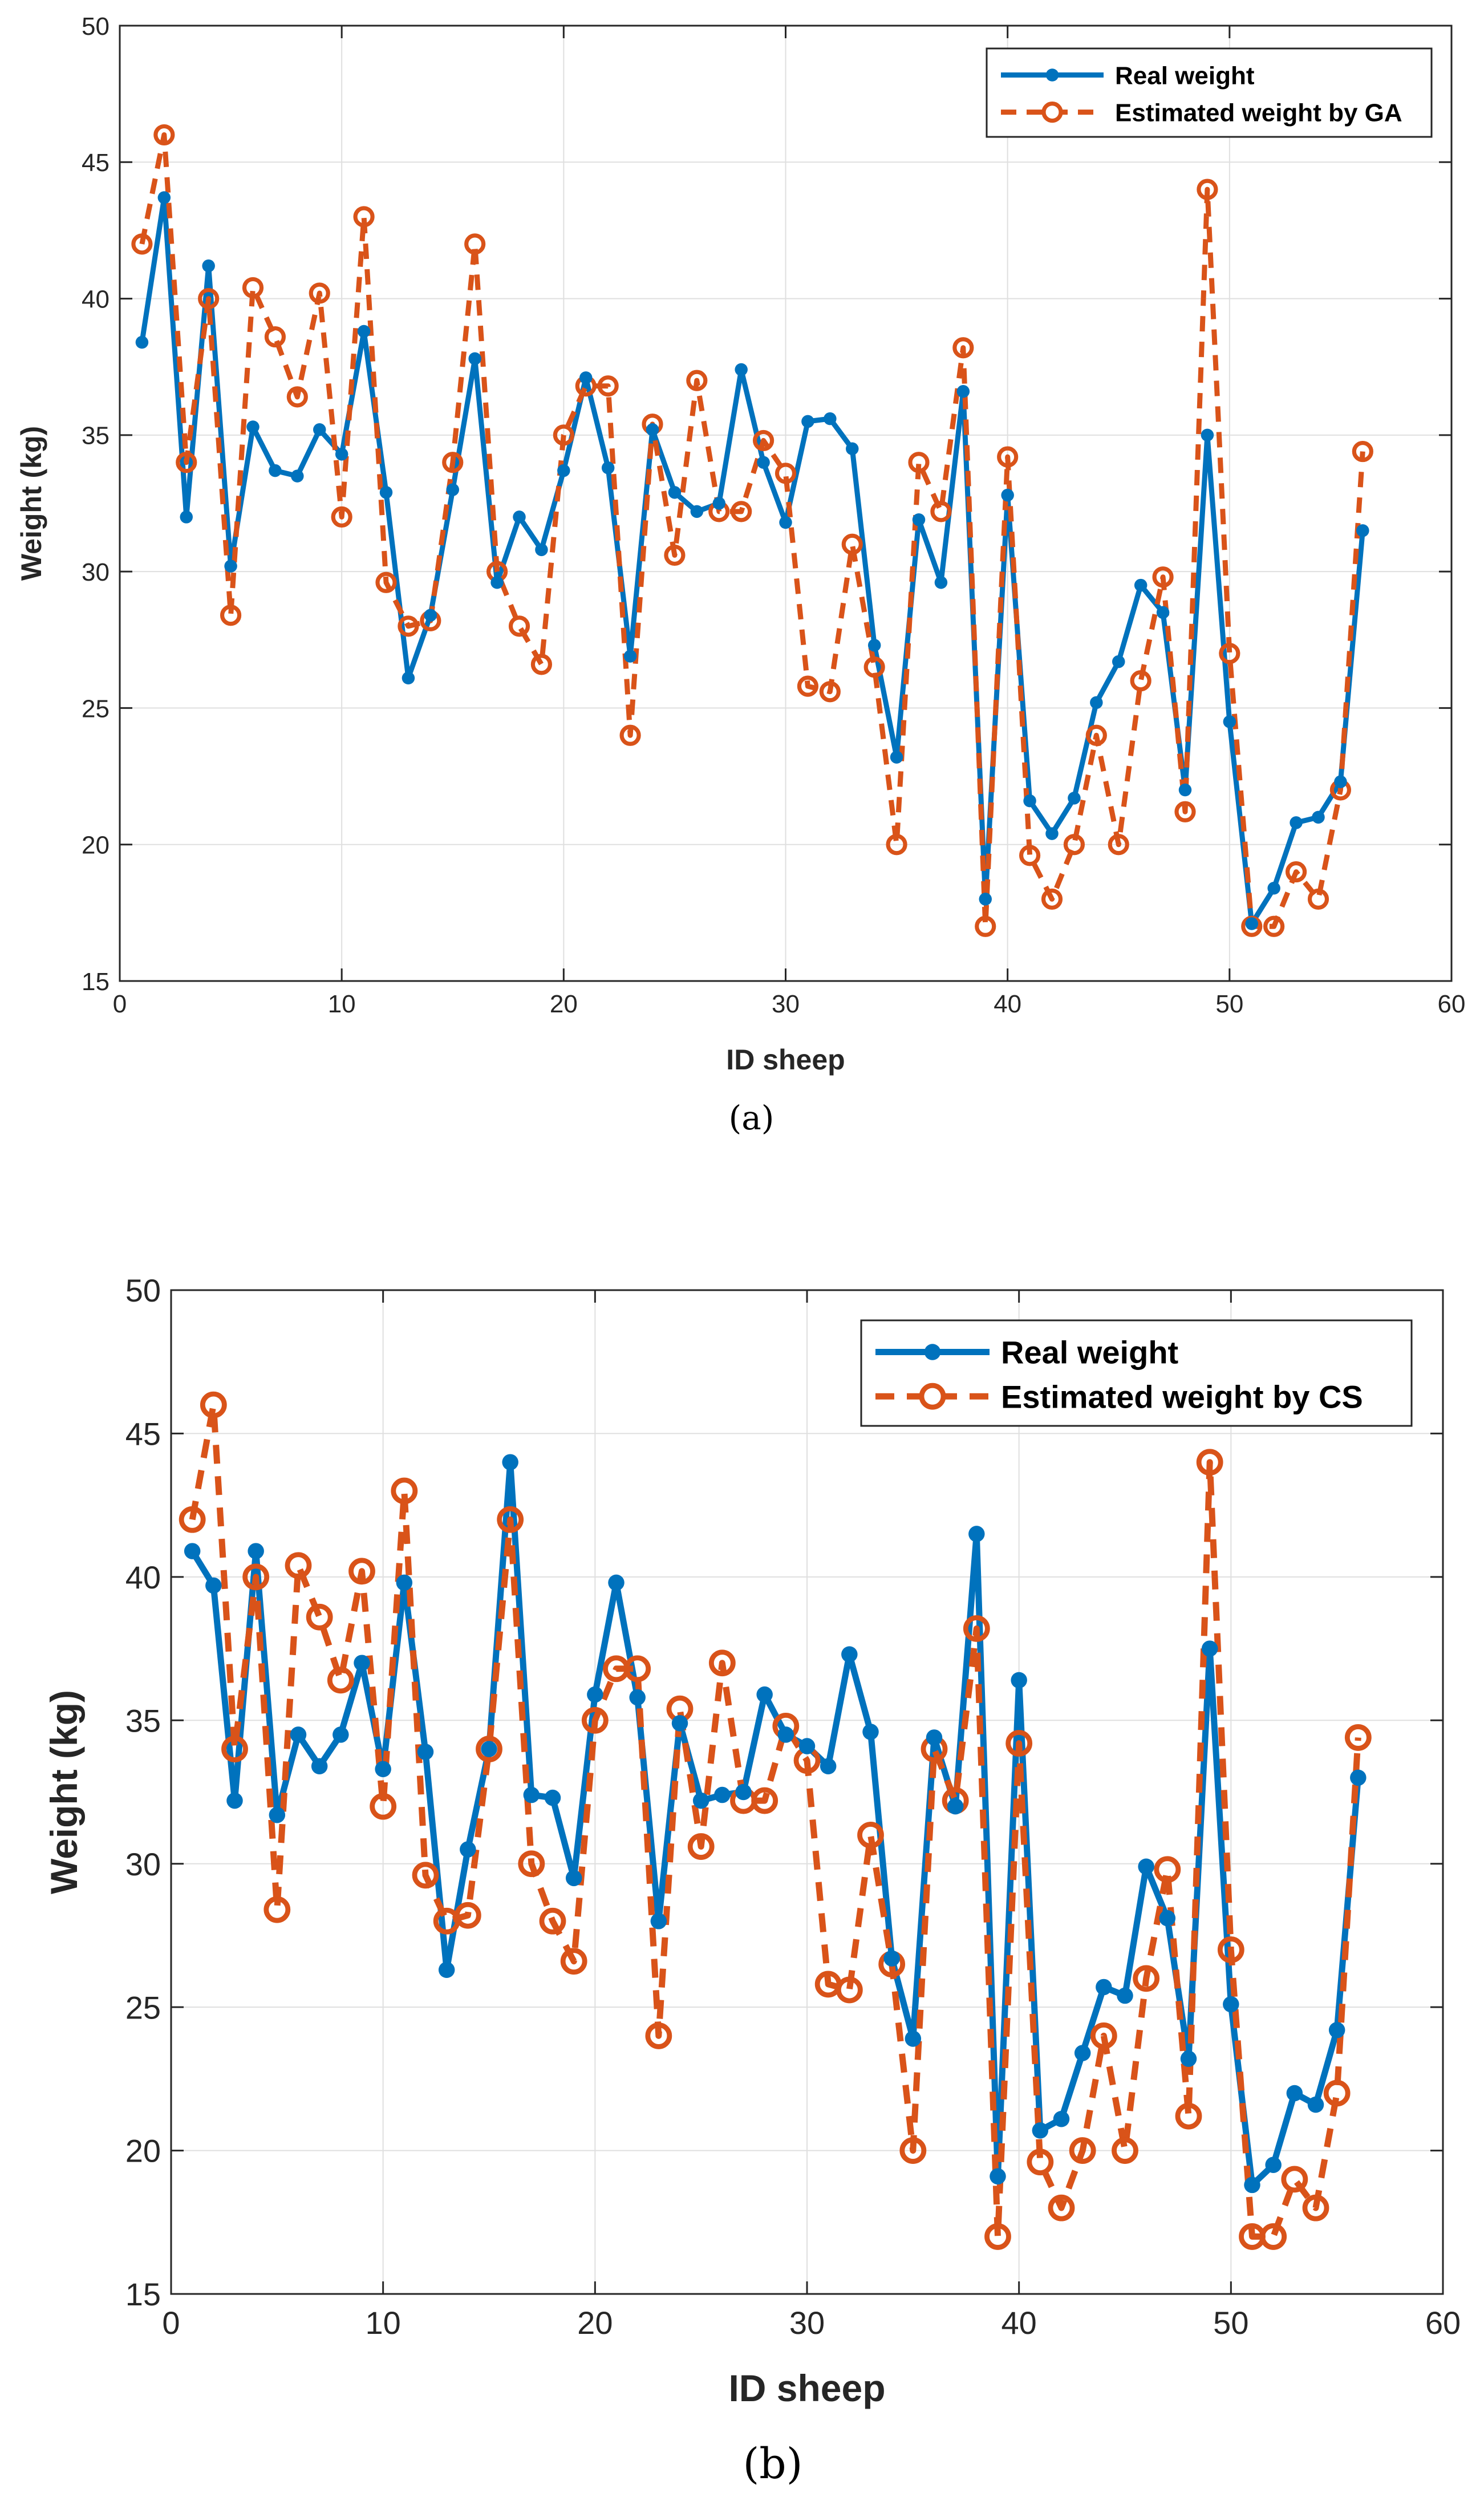  What do you see at coordinates (1209, 92) in the screenshot?
I see `legend-box` at bounding box center [1209, 92].